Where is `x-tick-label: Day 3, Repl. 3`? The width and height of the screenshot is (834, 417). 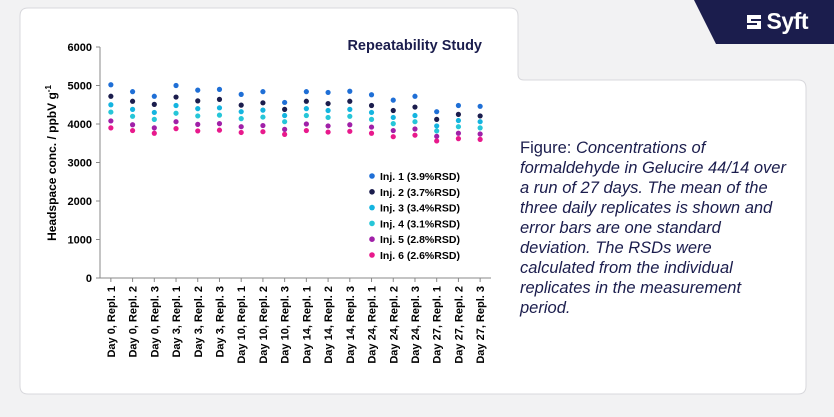
x-tick-label: Day 3, Repl. 3 is located at coordinates (220, 322).